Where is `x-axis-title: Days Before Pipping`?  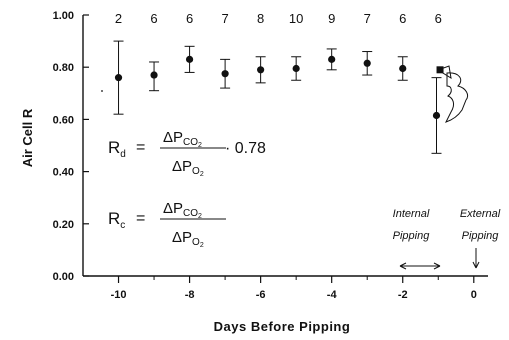
x-axis-title: Days Before Pipping is located at coordinates (282, 326).